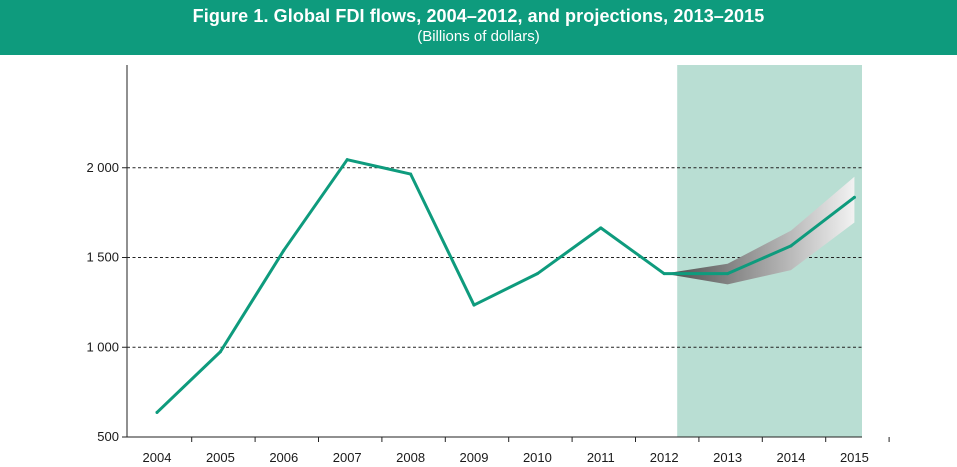  I want to click on data-point-2008, so click(411, 174).